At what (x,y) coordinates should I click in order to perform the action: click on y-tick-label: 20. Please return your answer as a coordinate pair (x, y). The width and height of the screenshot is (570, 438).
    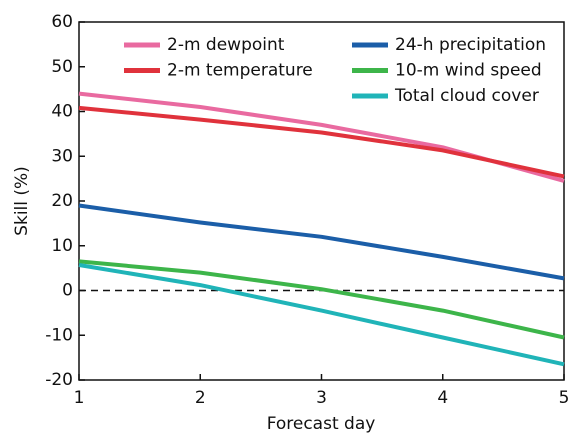
    Looking at the image, I should click on (62, 201).